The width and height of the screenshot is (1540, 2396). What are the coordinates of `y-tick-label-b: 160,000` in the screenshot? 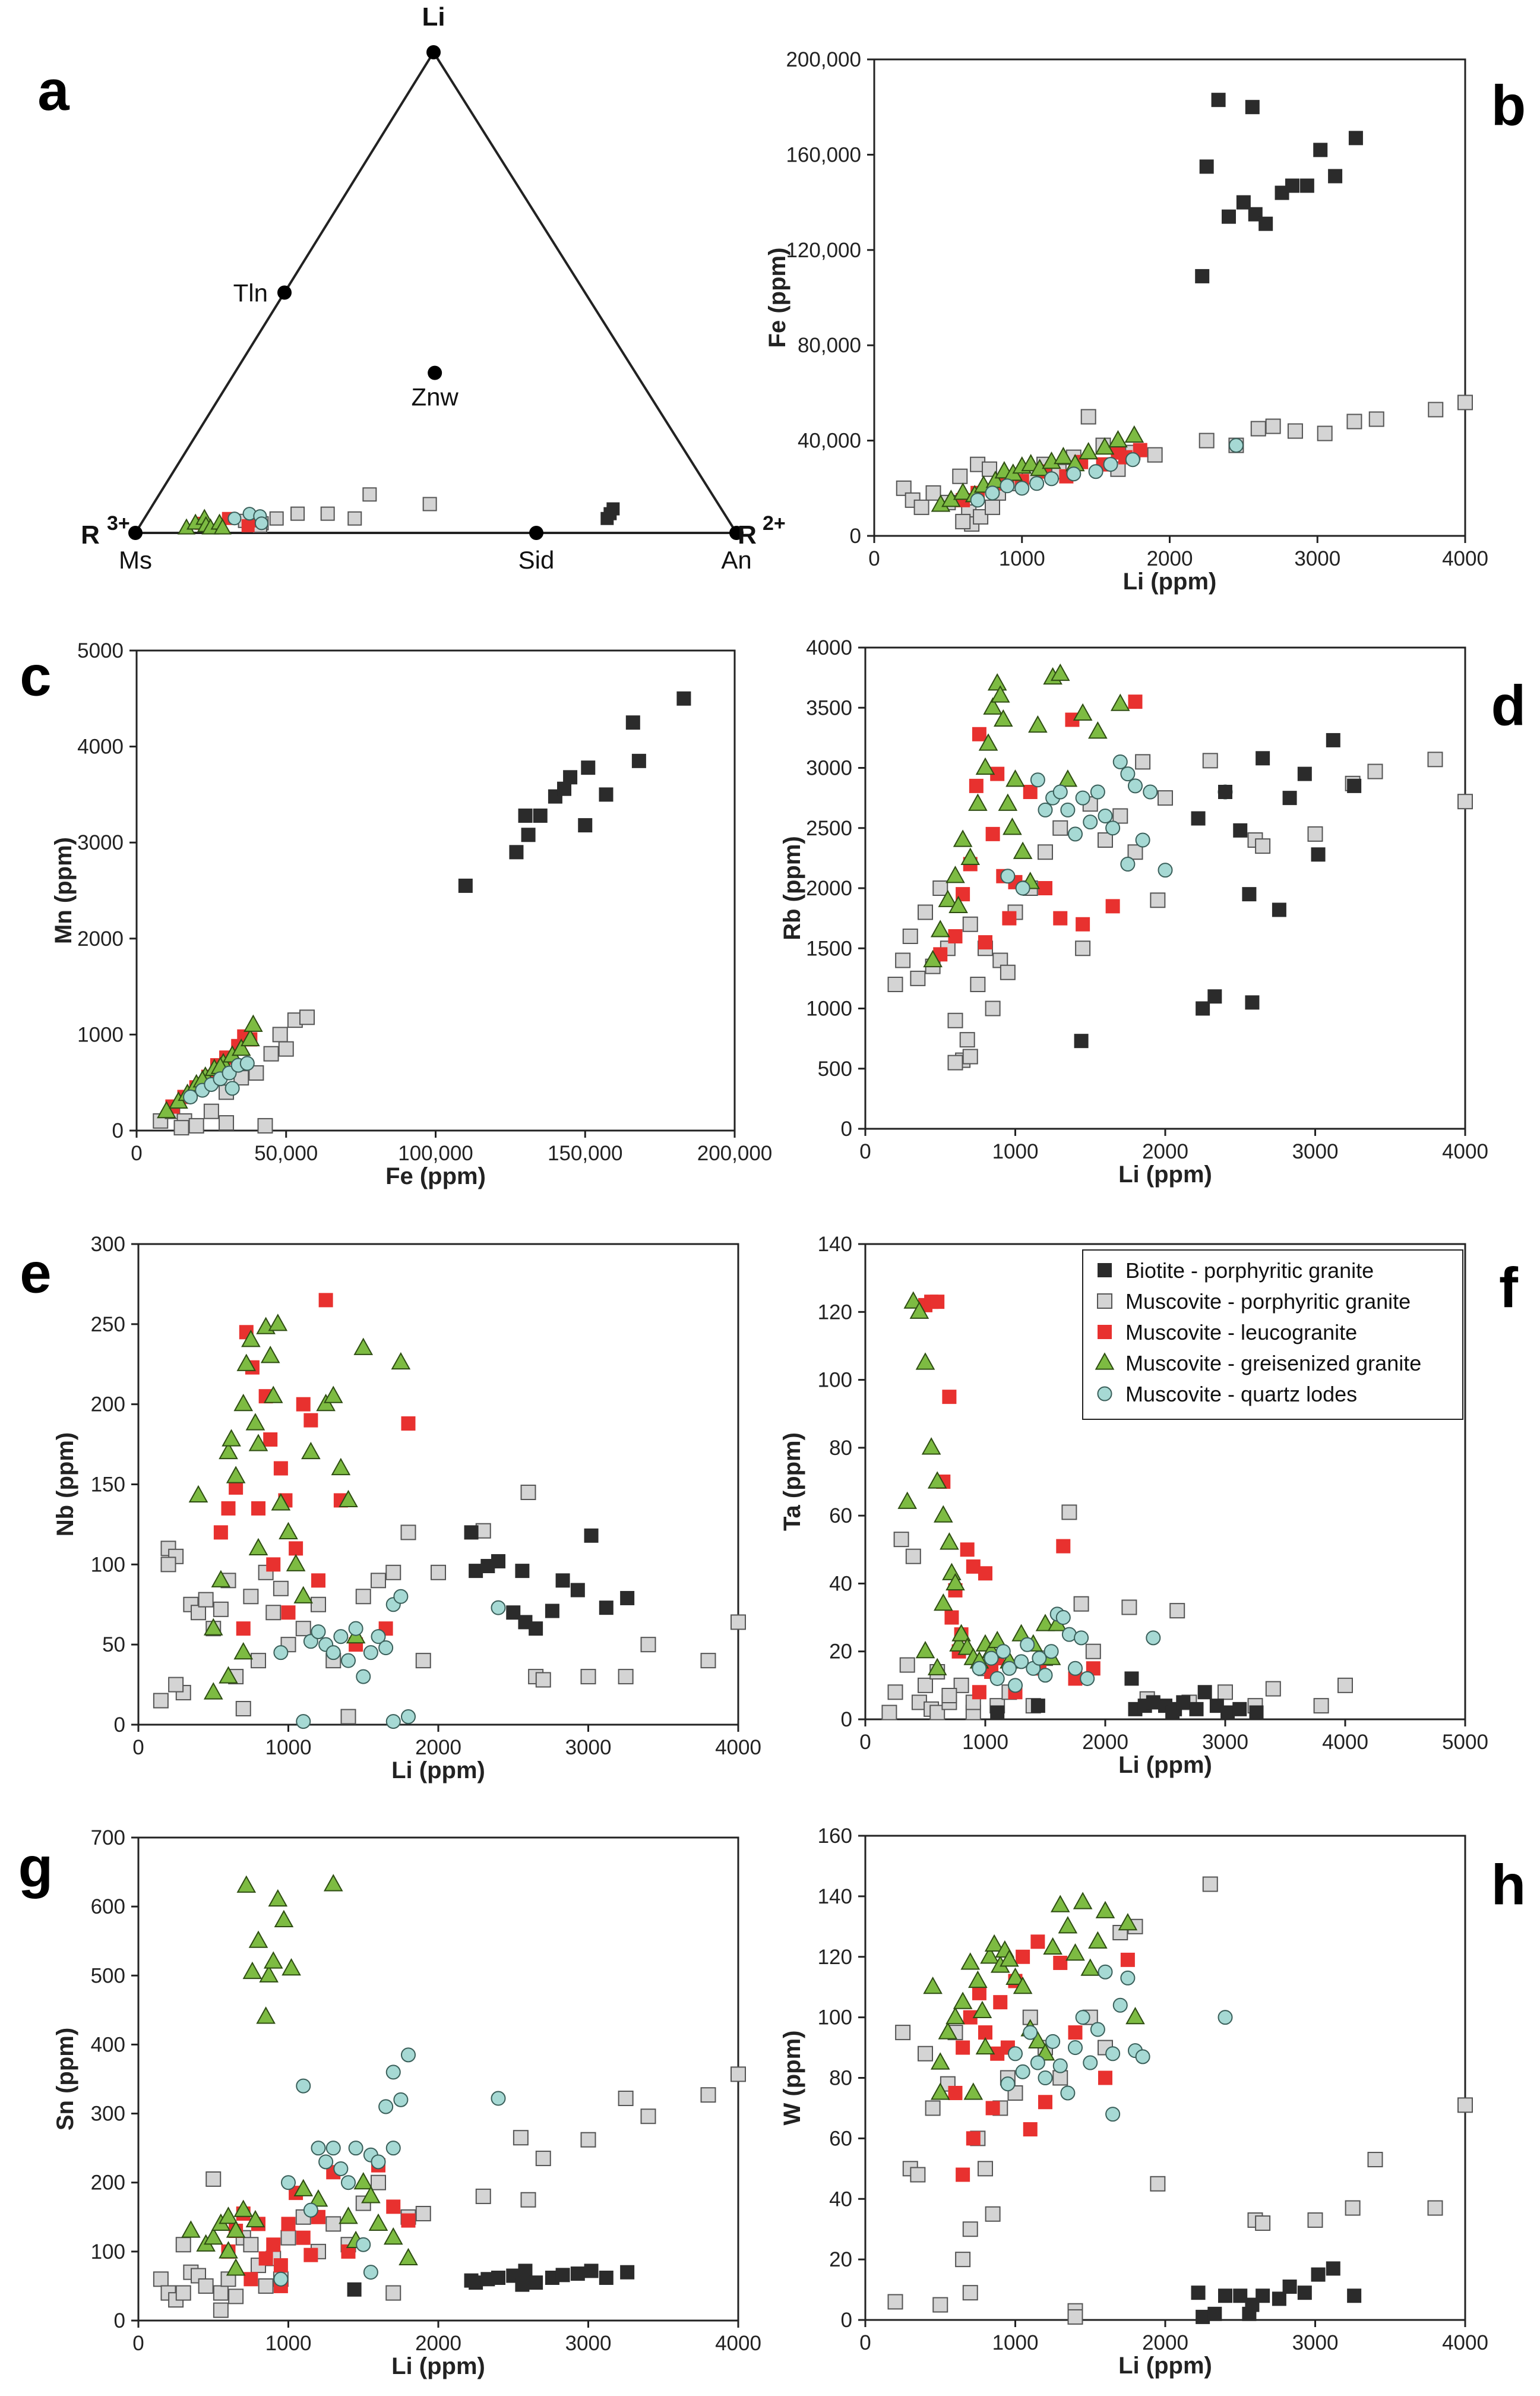 It's located at (824, 154).